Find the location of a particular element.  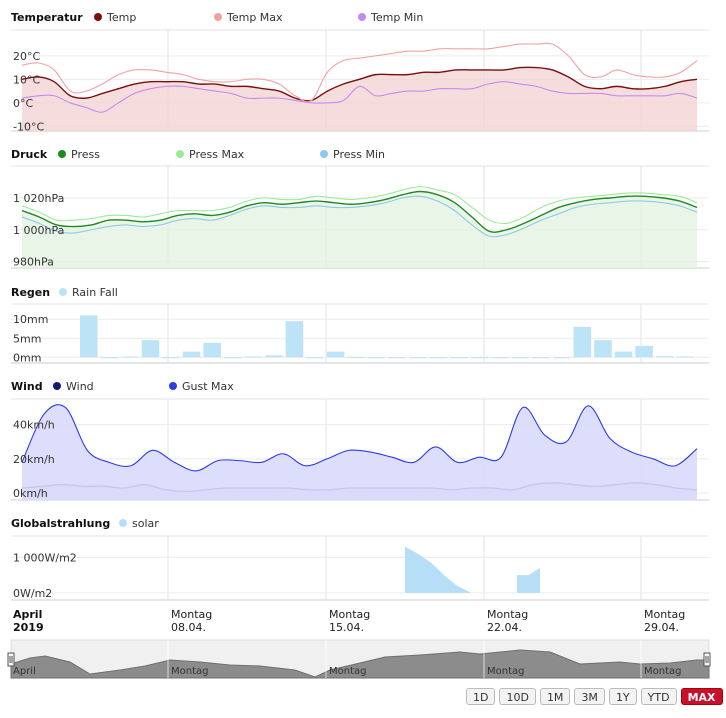

series-line-temp-min is located at coordinates (359, 97).